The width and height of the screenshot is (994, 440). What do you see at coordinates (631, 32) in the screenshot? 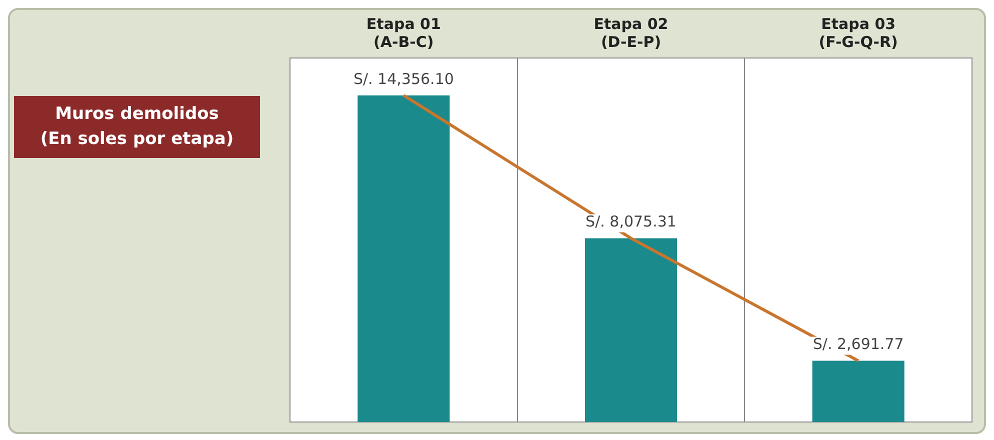
I see `x-tick-label: Etapa 02 (D-E-P)` at bounding box center [631, 32].